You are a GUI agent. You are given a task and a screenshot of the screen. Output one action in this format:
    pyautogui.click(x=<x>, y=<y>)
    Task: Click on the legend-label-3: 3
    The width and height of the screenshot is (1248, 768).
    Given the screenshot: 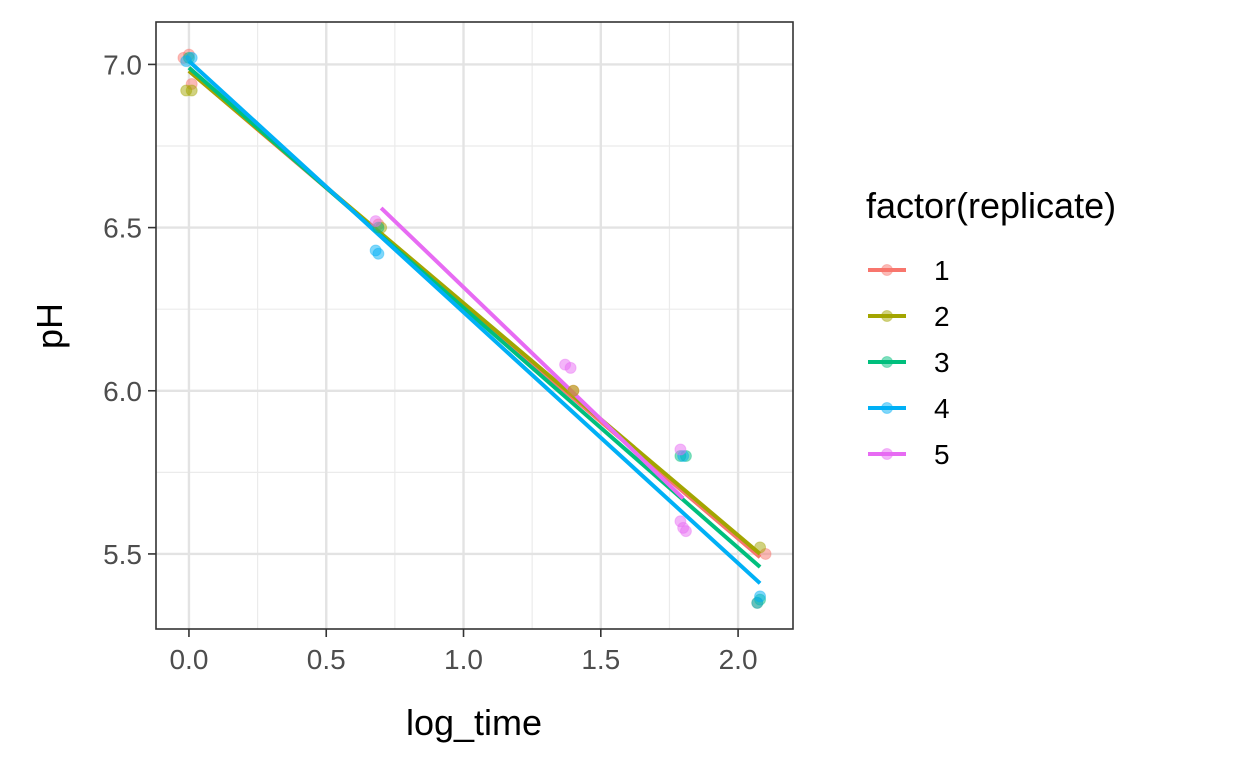 What is the action you would take?
    pyautogui.click(x=942, y=362)
    